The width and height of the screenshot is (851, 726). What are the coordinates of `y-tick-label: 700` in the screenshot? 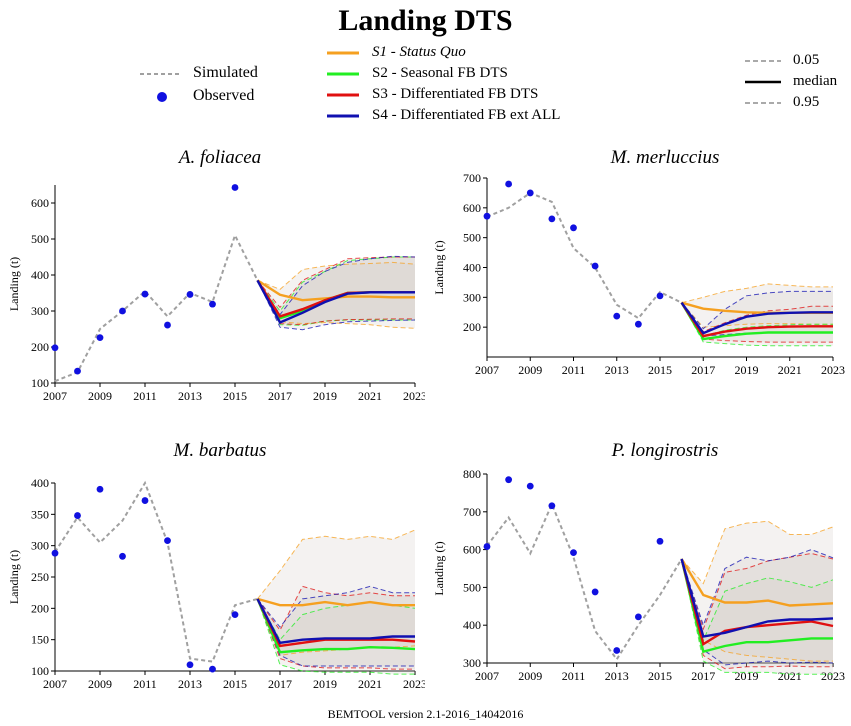 It's located at (472, 512).